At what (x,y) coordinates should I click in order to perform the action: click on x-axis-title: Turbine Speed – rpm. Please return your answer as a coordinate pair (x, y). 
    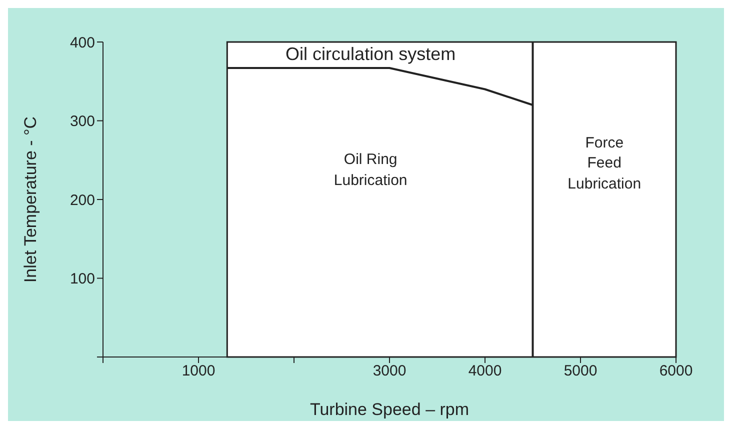
    Looking at the image, I should click on (390, 409).